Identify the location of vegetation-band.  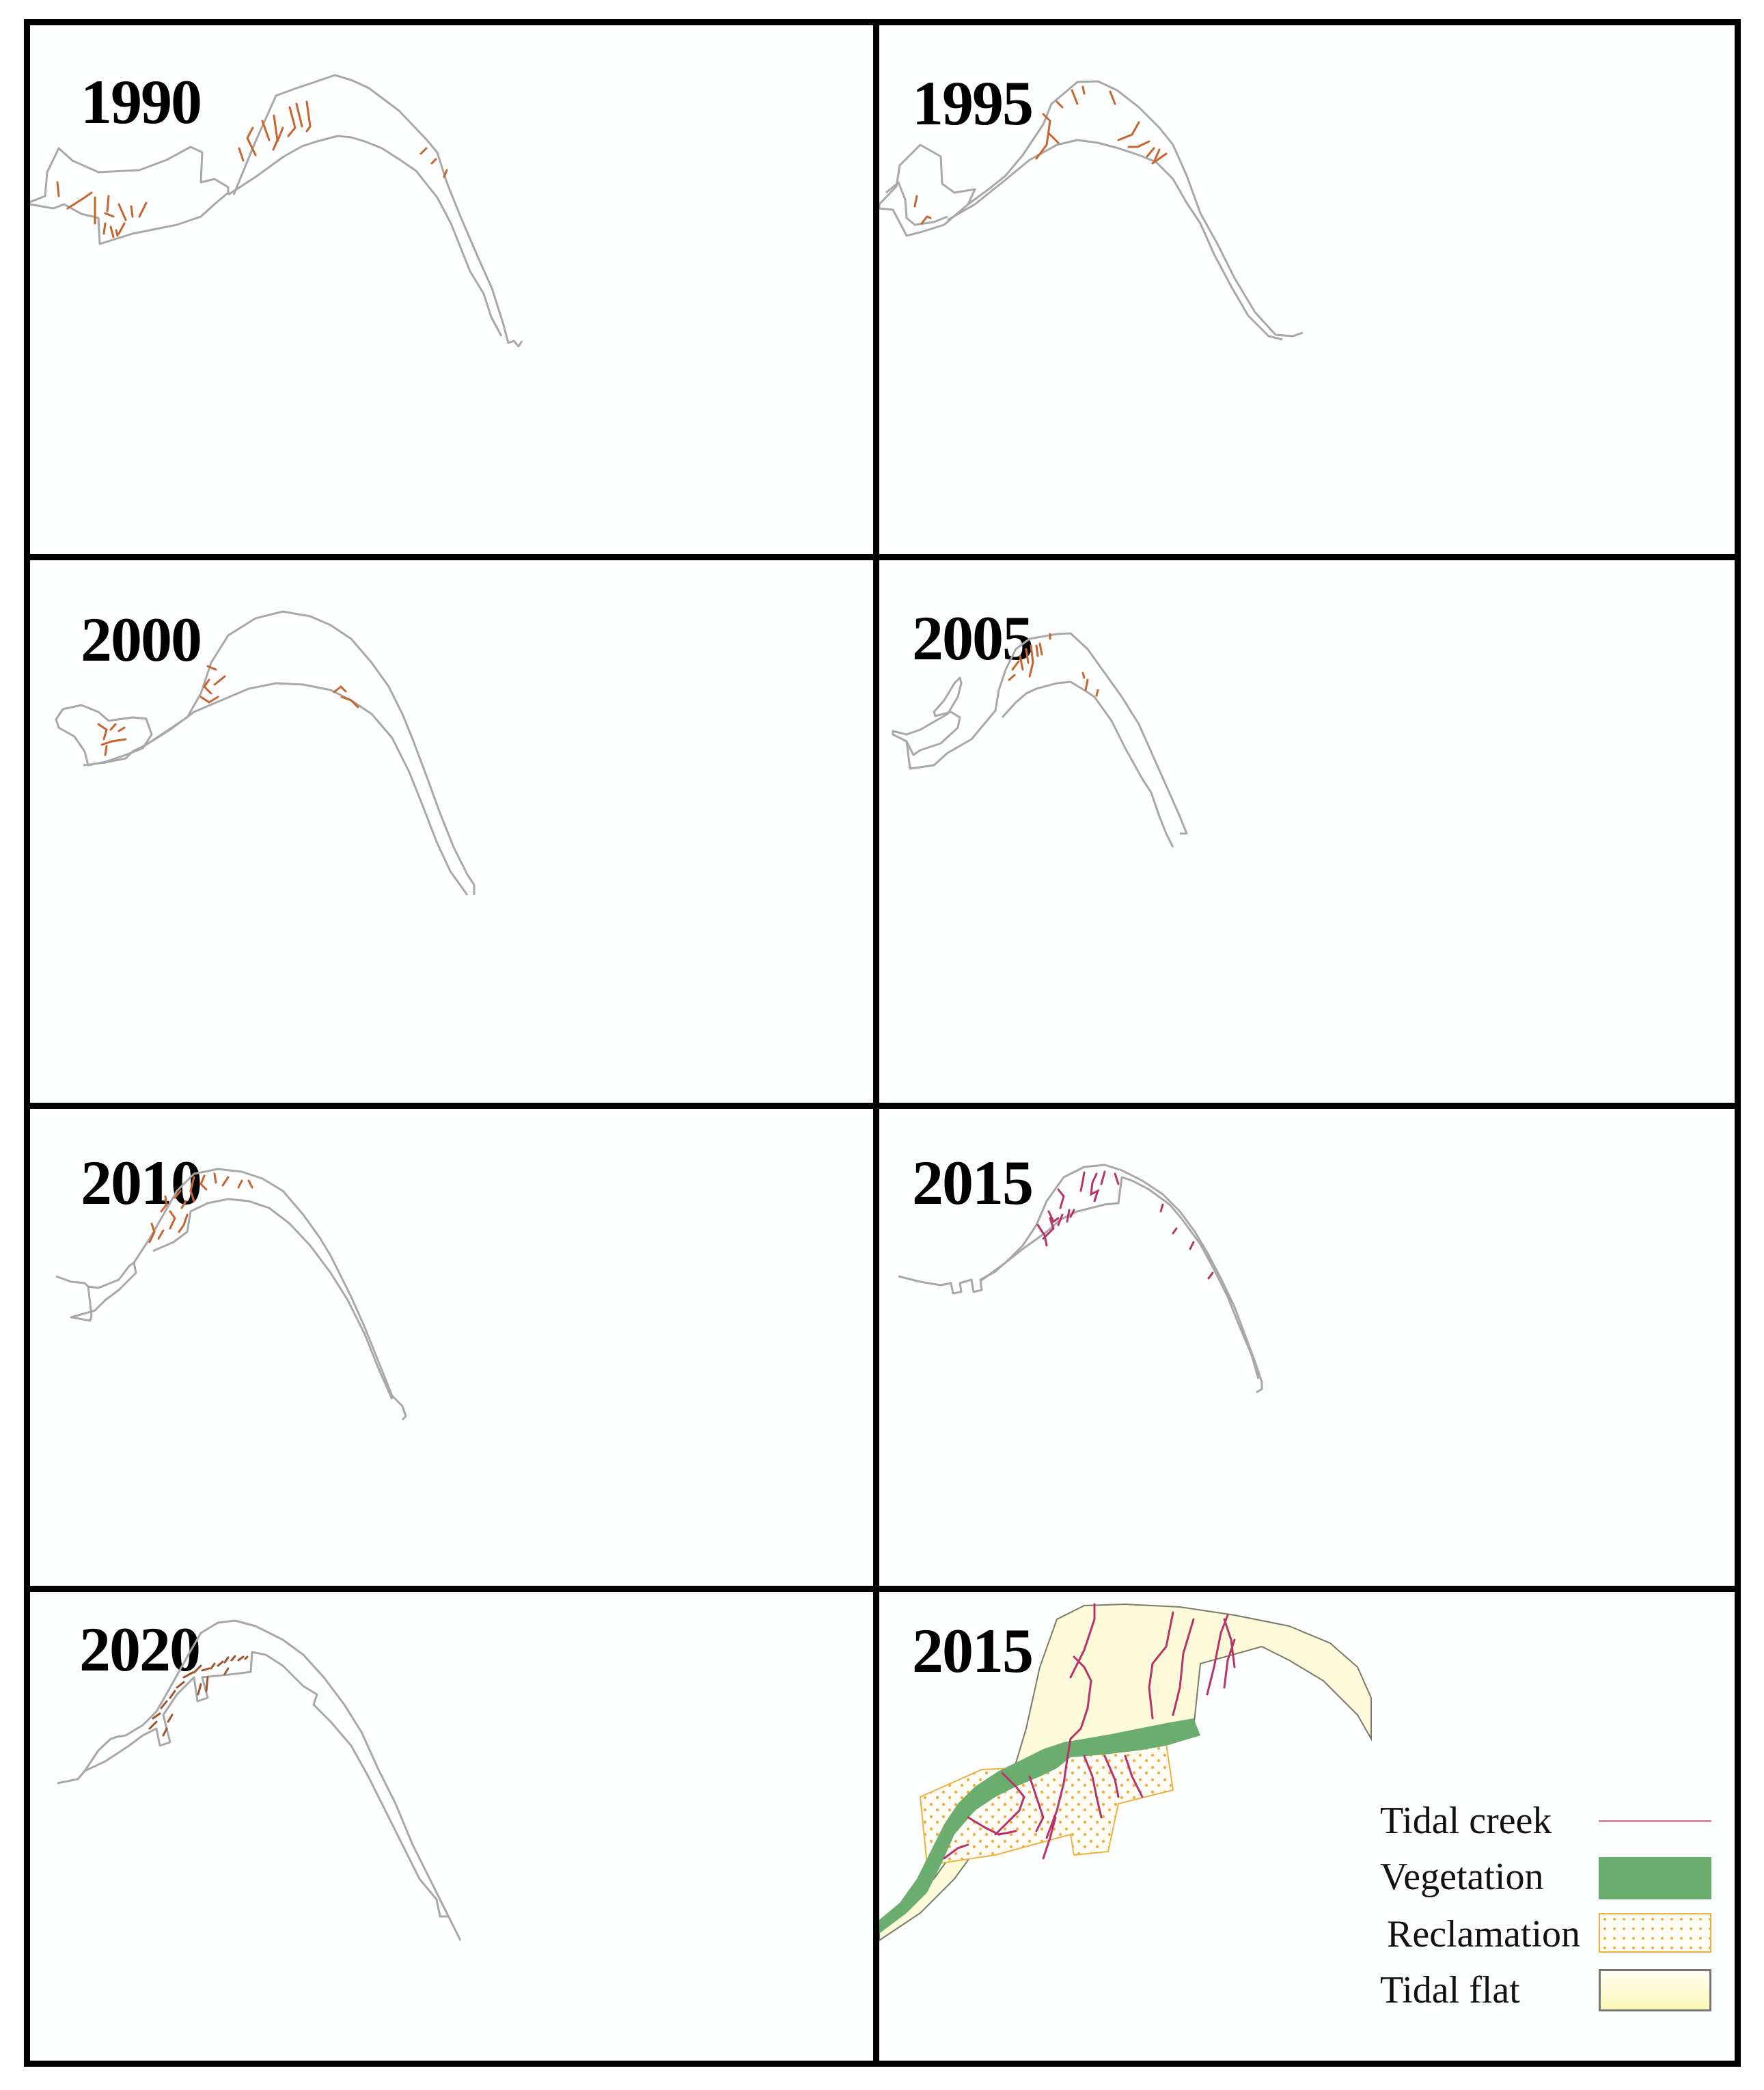
(1039, 1826).